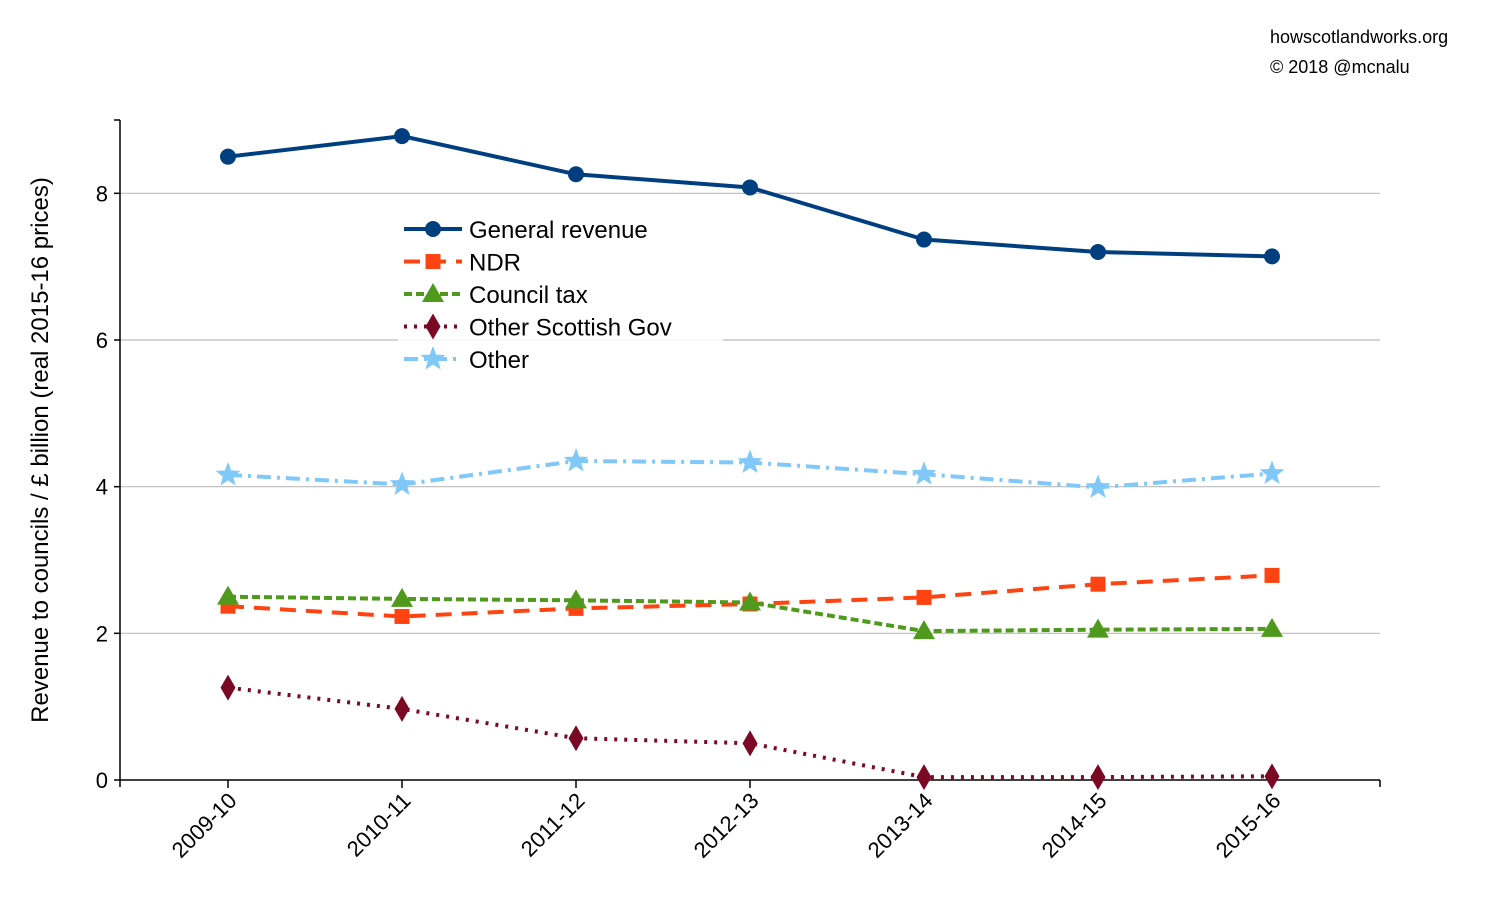 This screenshot has height=900, width=1500. Describe the element at coordinates (379, 825) in the screenshot. I see `x-tick-label: 2010-11` at that location.